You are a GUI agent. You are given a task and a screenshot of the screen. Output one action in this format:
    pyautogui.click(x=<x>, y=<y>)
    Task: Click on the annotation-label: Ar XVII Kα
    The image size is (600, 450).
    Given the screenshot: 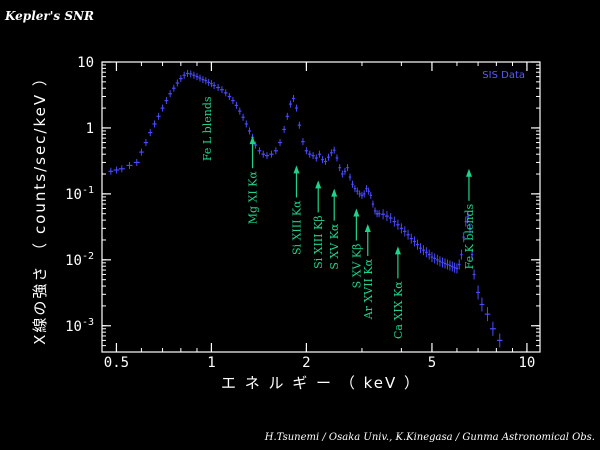 What is the action you would take?
    pyautogui.click(x=368, y=289)
    